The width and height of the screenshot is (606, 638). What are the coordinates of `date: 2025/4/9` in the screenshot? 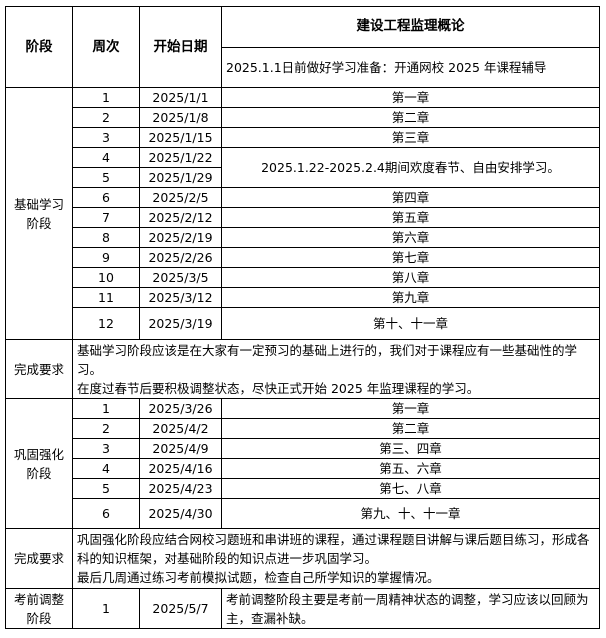 It's located at (180, 448).